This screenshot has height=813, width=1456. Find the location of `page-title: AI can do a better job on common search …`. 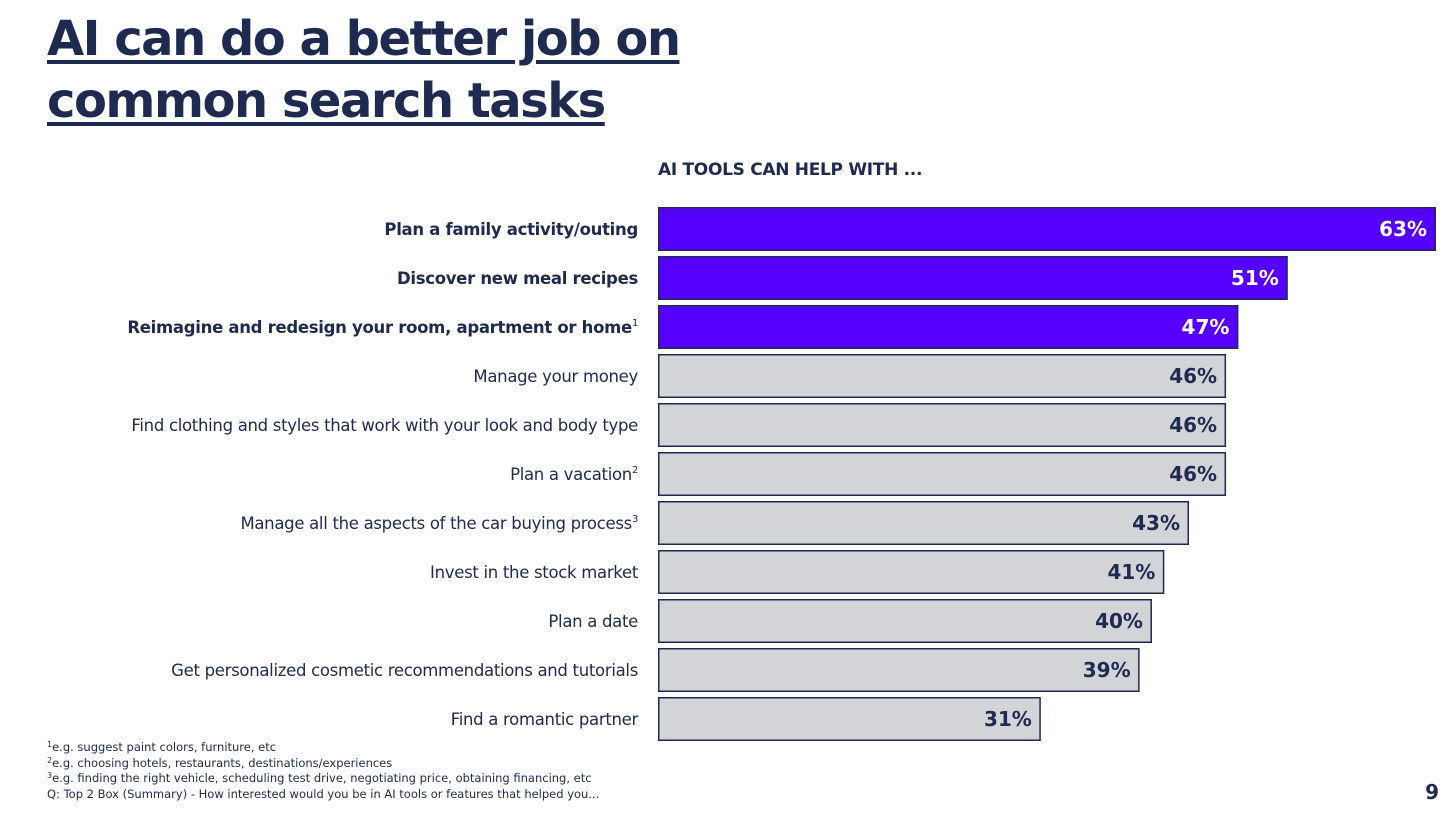

page-title: AI can do a better job on common search … is located at coordinates (367, 70).